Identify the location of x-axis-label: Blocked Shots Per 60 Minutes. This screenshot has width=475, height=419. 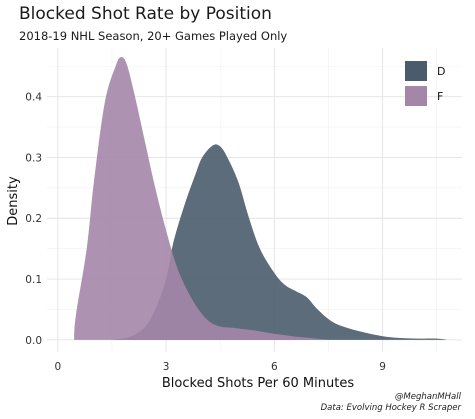
(258, 383).